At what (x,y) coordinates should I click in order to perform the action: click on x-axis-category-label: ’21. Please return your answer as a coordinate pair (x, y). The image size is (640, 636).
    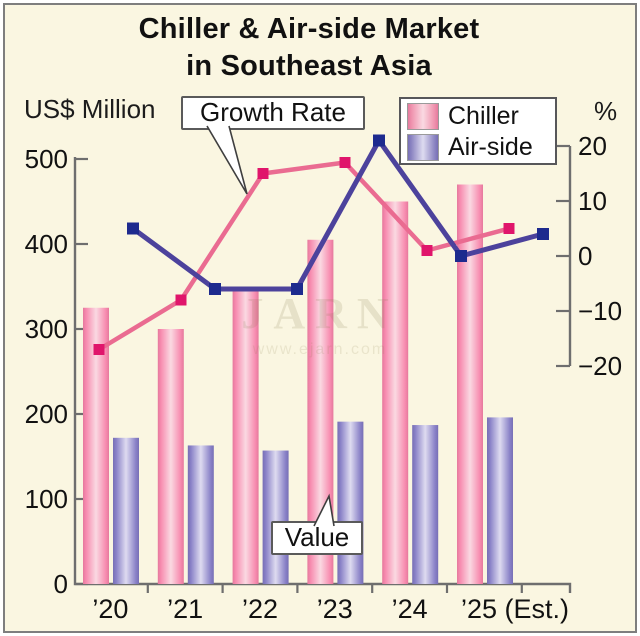
    Looking at the image, I should click on (185, 609).